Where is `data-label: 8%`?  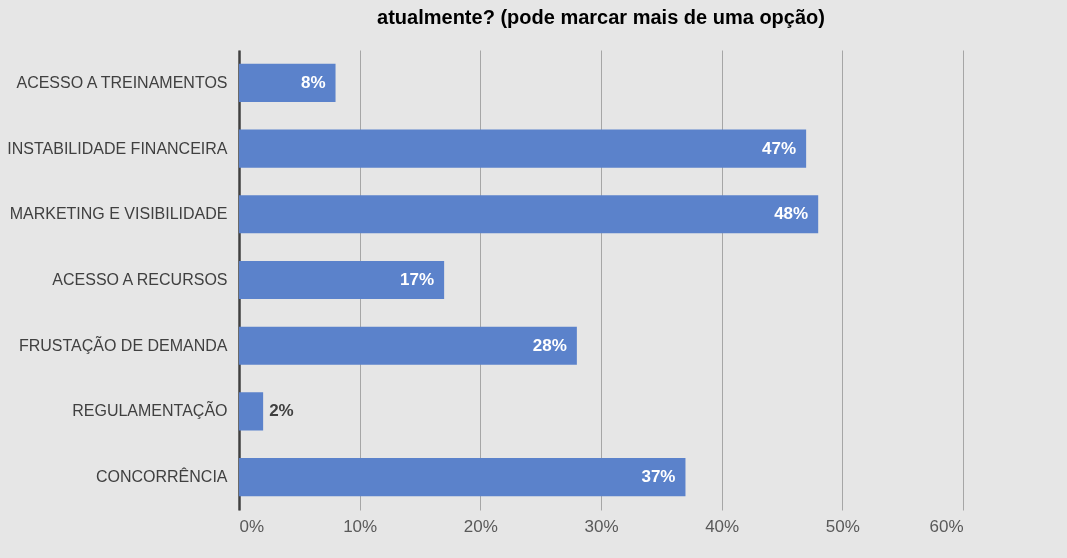 data-label: 8% is located at coordinates (313, 82).